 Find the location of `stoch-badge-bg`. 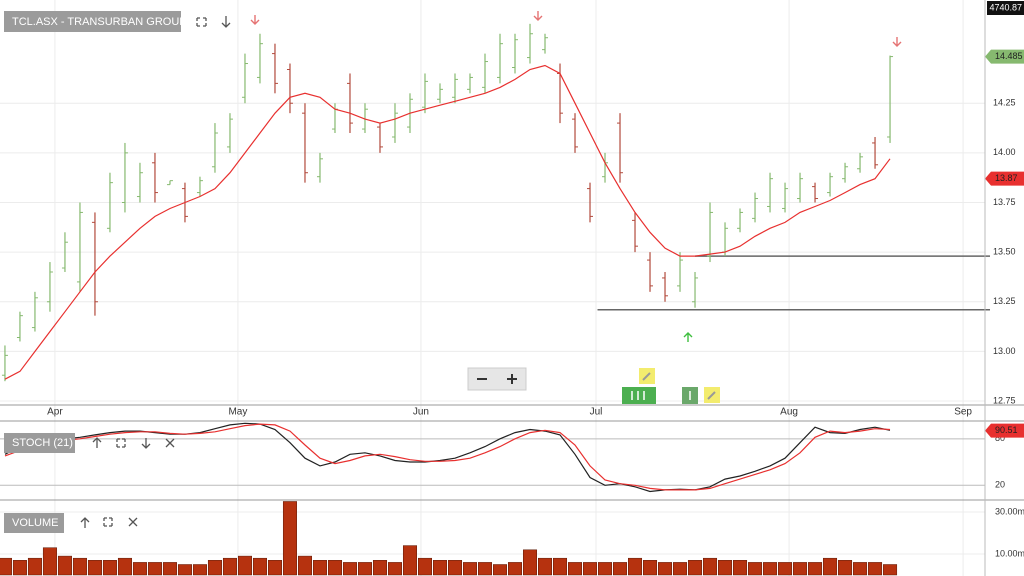

stoch-badge-bg is located at coordinates (1004, 430).